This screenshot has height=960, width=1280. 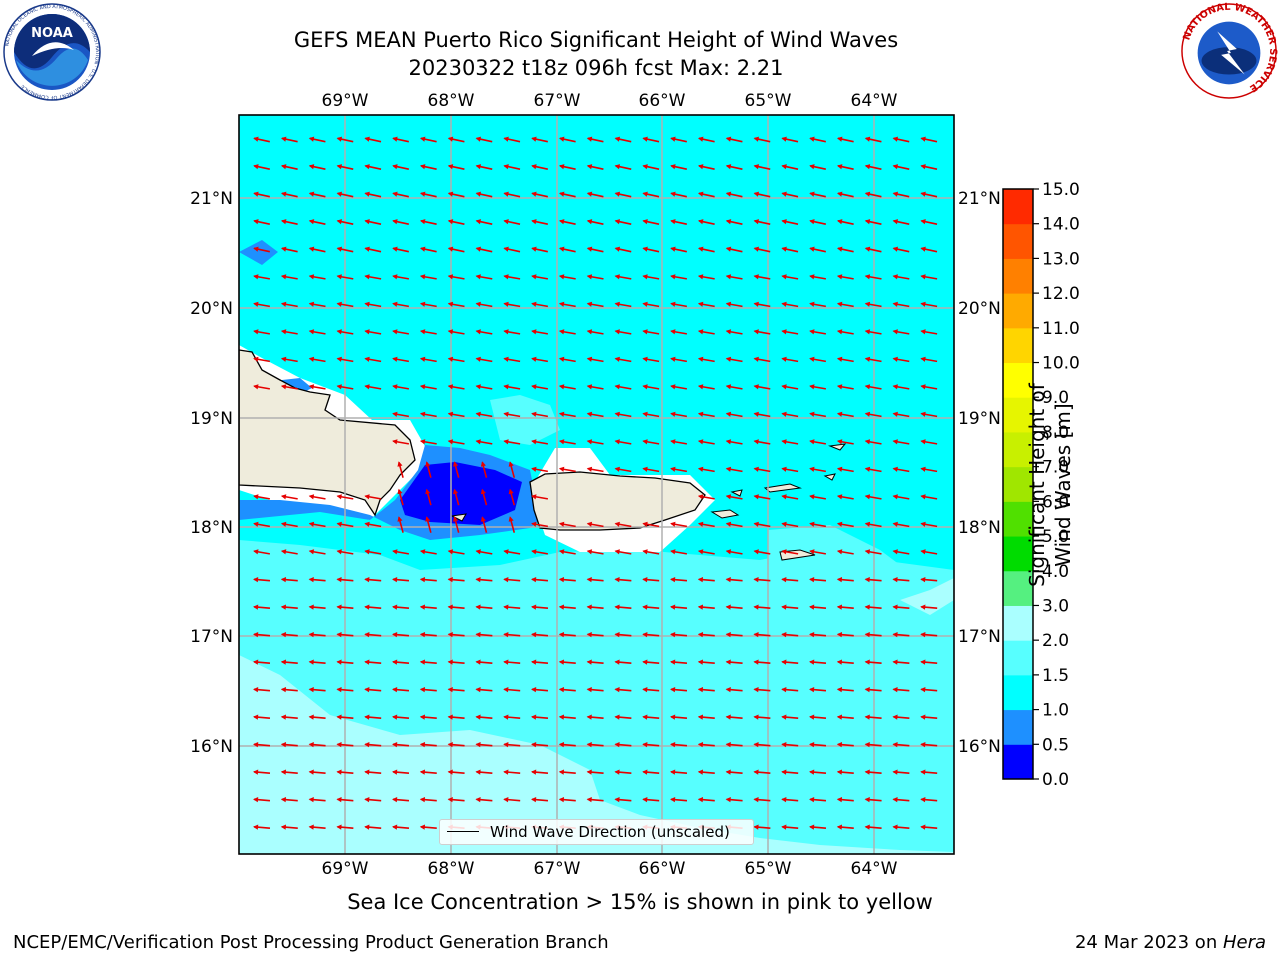 I want to click on colorbar-tick-label: 4.0, so click(x=1055, y=572).